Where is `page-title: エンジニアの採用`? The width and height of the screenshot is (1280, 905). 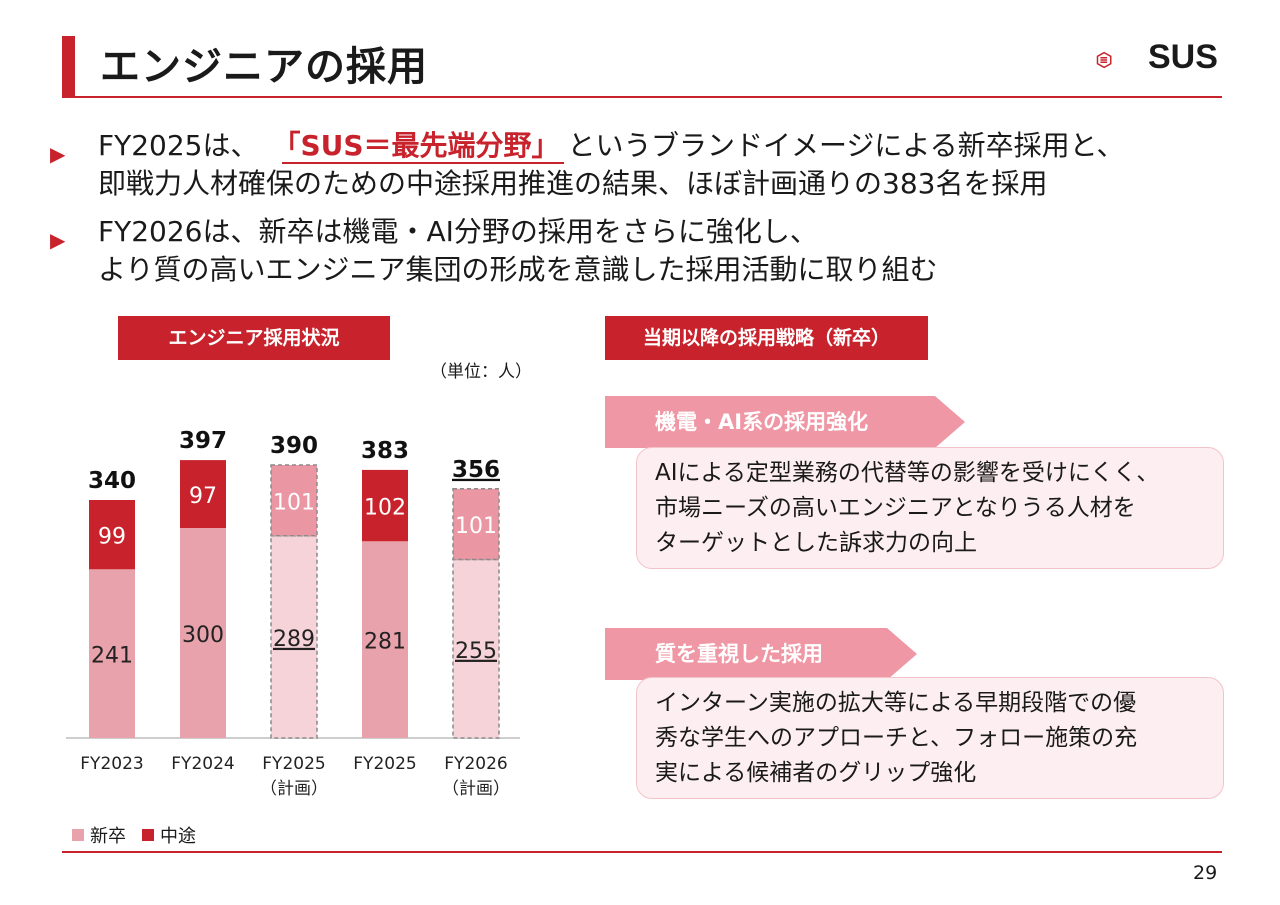 page-title: エンジニアの採用 is located at coordinates (264, 67).